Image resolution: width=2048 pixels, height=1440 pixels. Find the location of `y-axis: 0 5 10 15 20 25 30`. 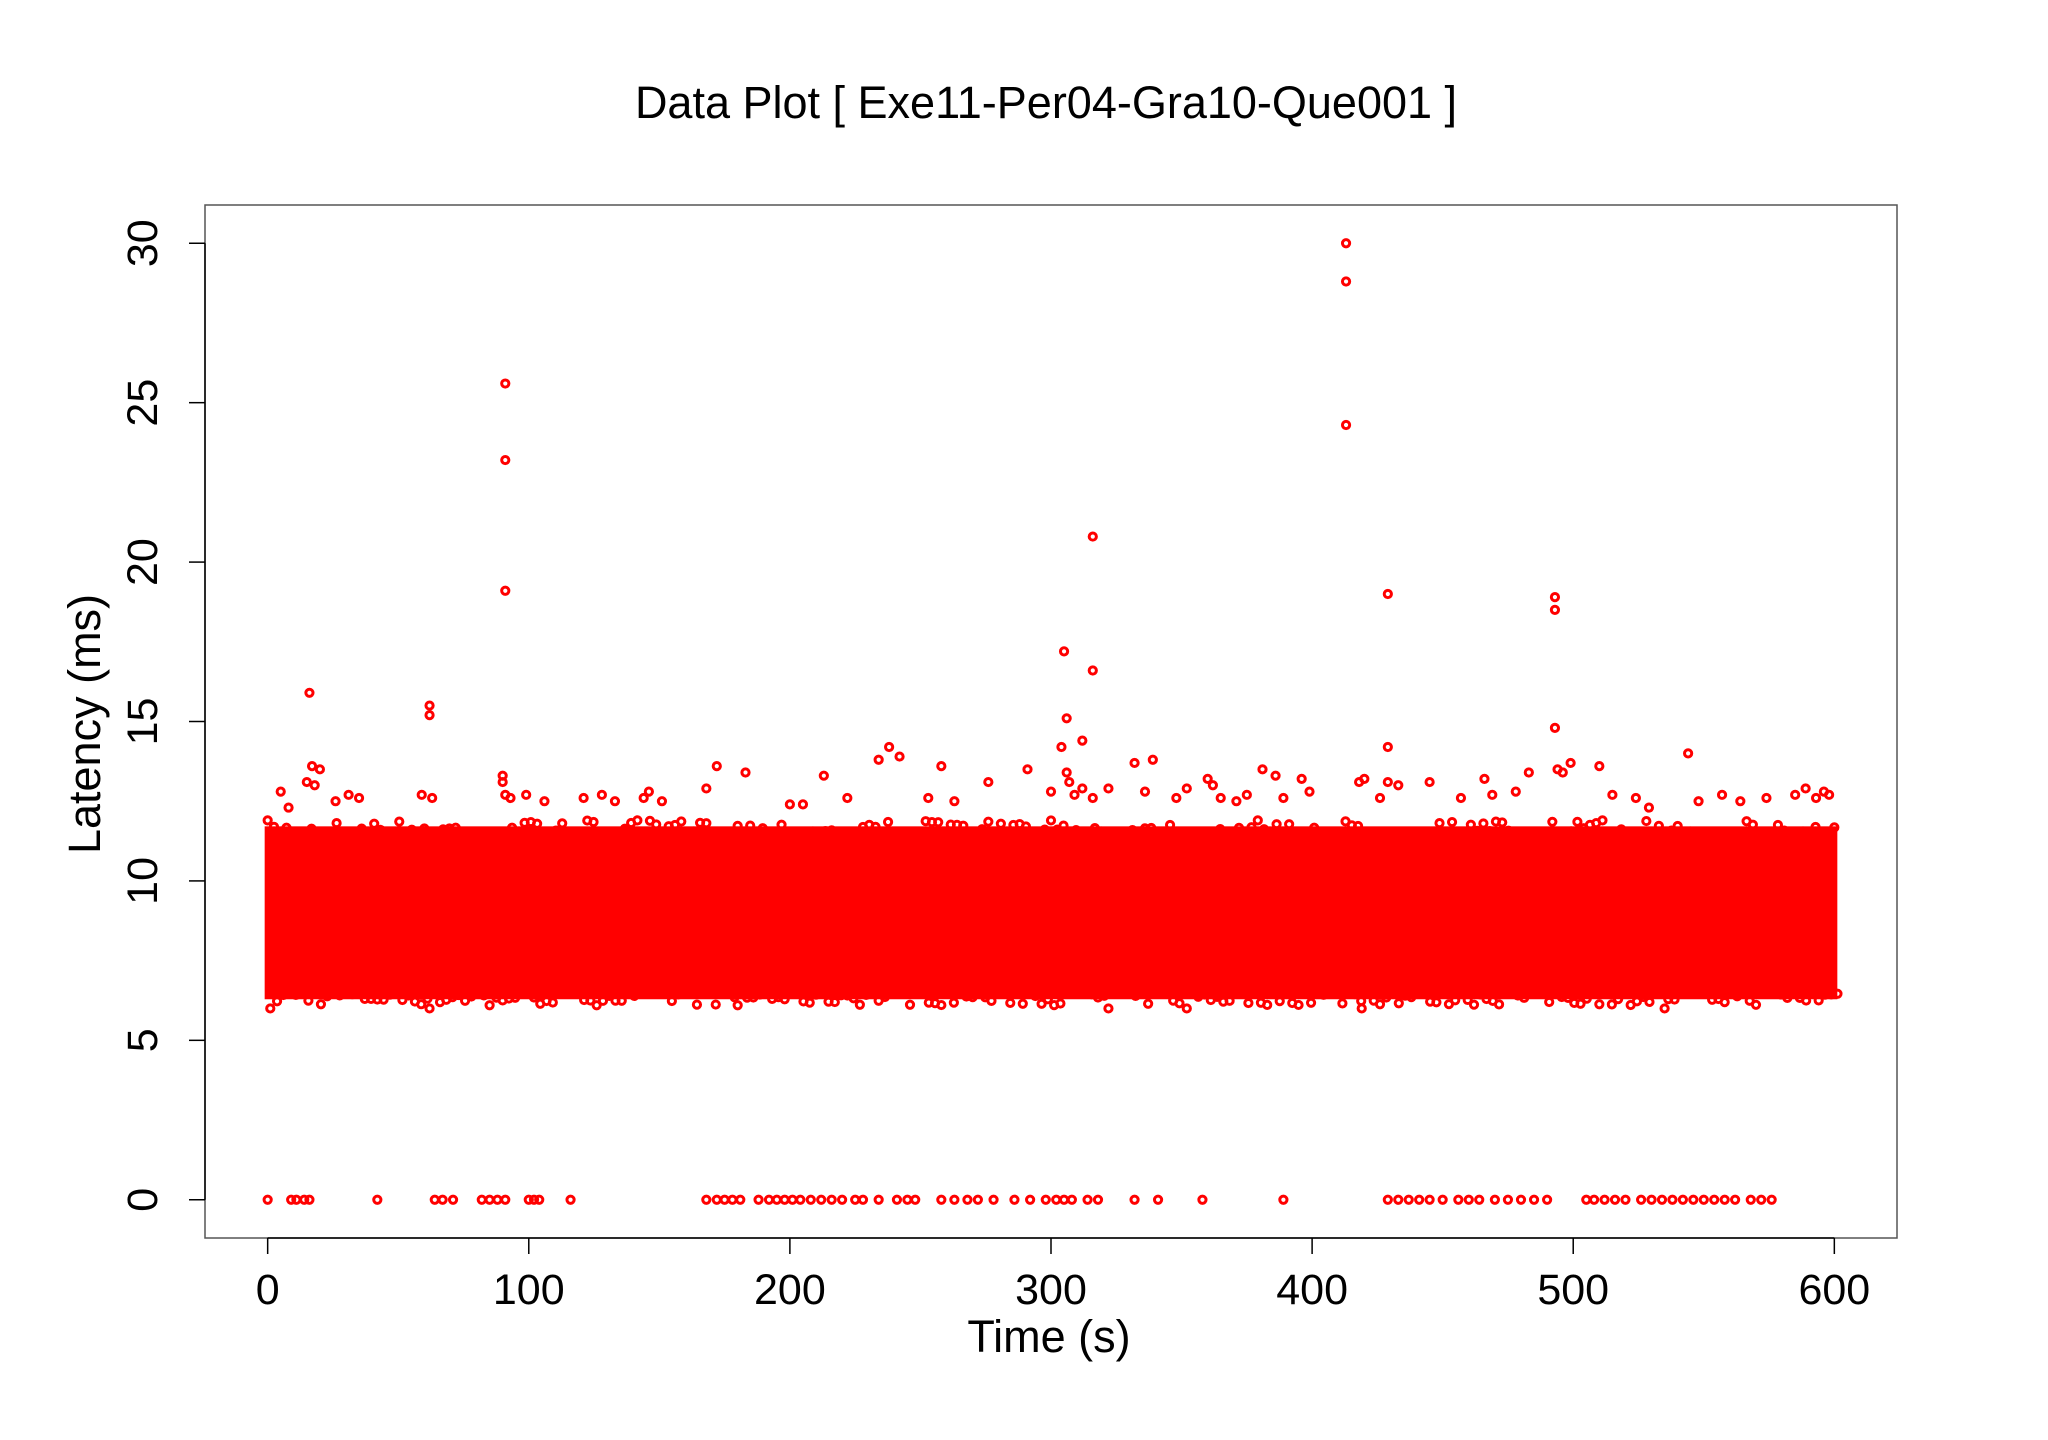

y-axis: 0 5 10 15 20 25 30 is located at coordinates (162, 715).